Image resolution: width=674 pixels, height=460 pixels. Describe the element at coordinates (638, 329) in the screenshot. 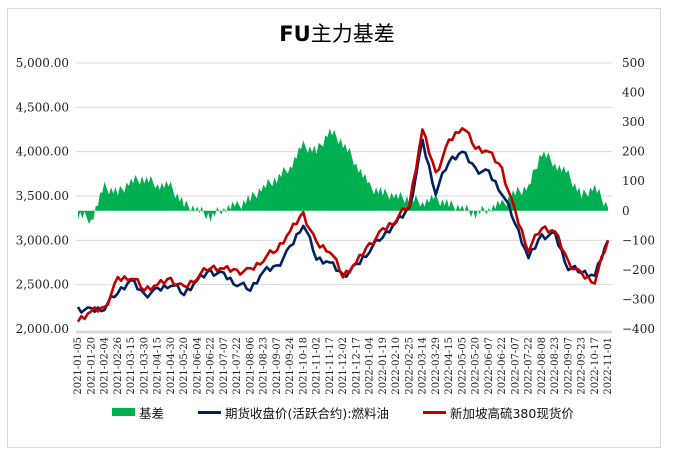

I see `right-y-tick-label: −400` at that location.